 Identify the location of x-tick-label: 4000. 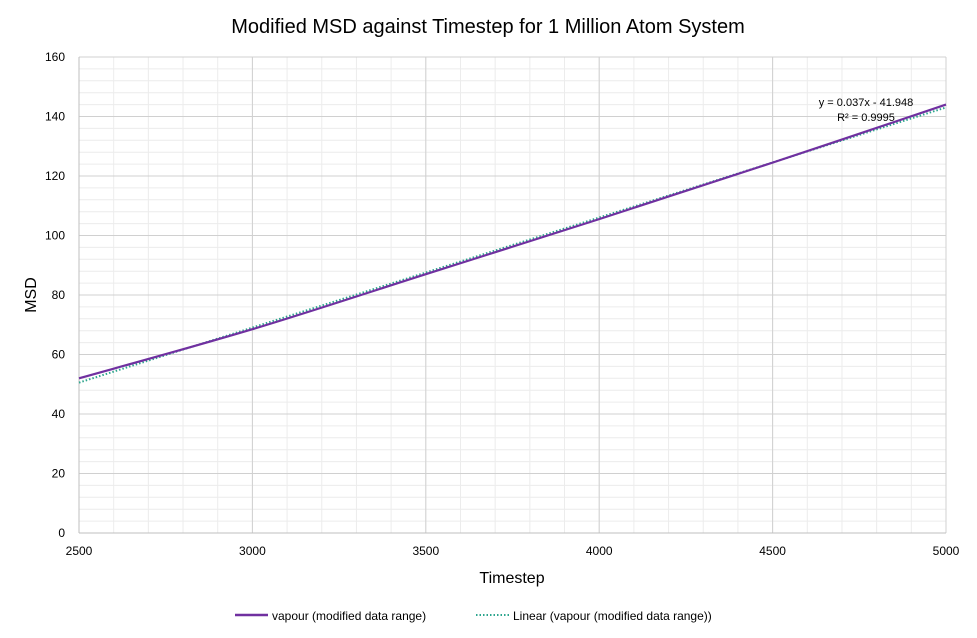
(599, 551).